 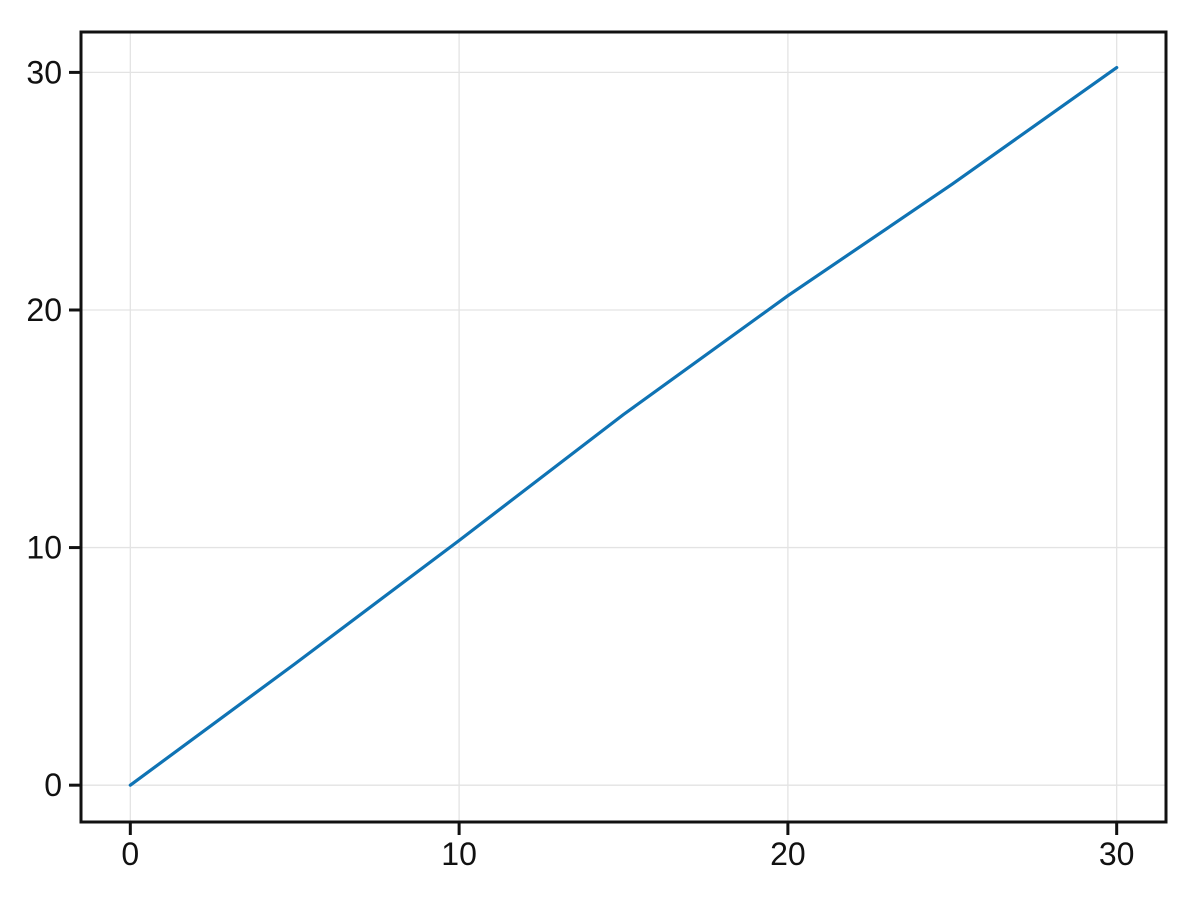 I want to click on y-tick-label: 30, so click(x=44, y=72).